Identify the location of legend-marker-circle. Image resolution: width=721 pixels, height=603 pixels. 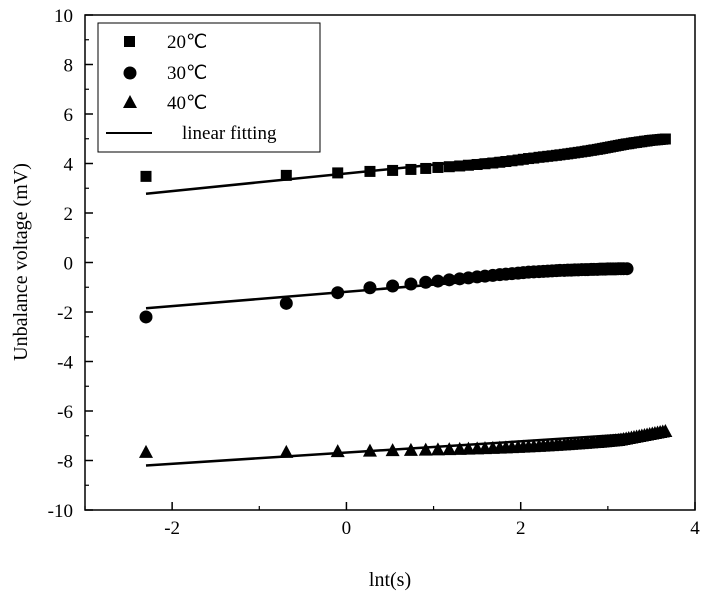
(130, 73).